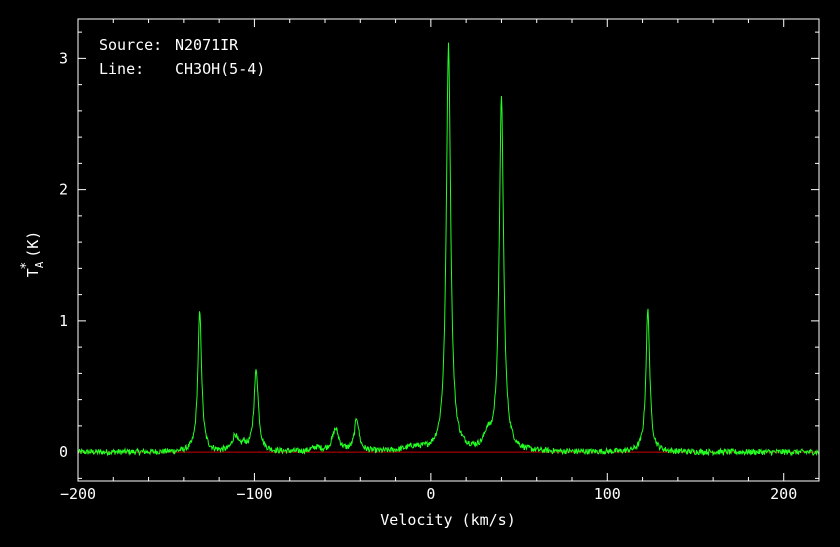 This screenshot has width=840, height=547. What do you see at coordinates (121, 69) in the screenshot?
I see `line-label: Line:` at bounding box center [121, 69].